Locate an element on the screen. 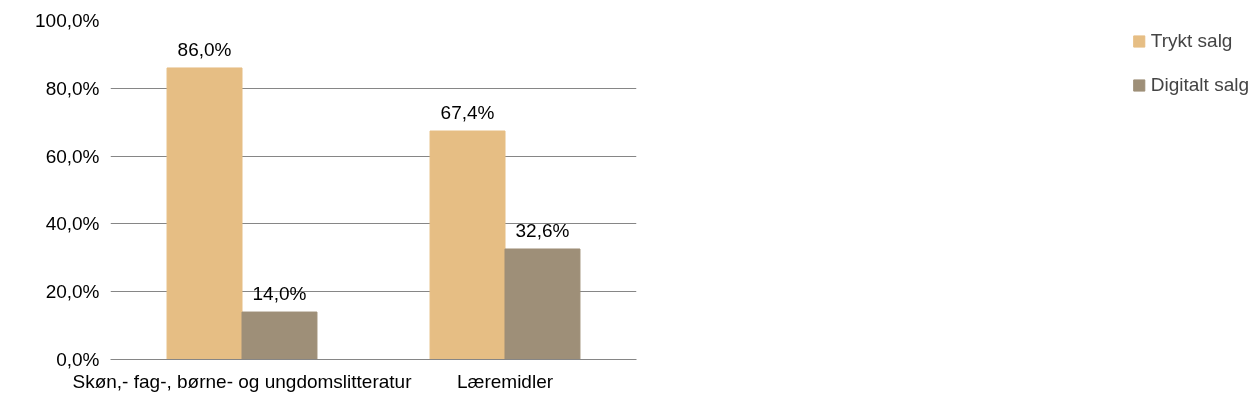 The width and height of the screenshot is (1259, 404). legend-label: Trykt salg is located at coordinates (1191, 41).